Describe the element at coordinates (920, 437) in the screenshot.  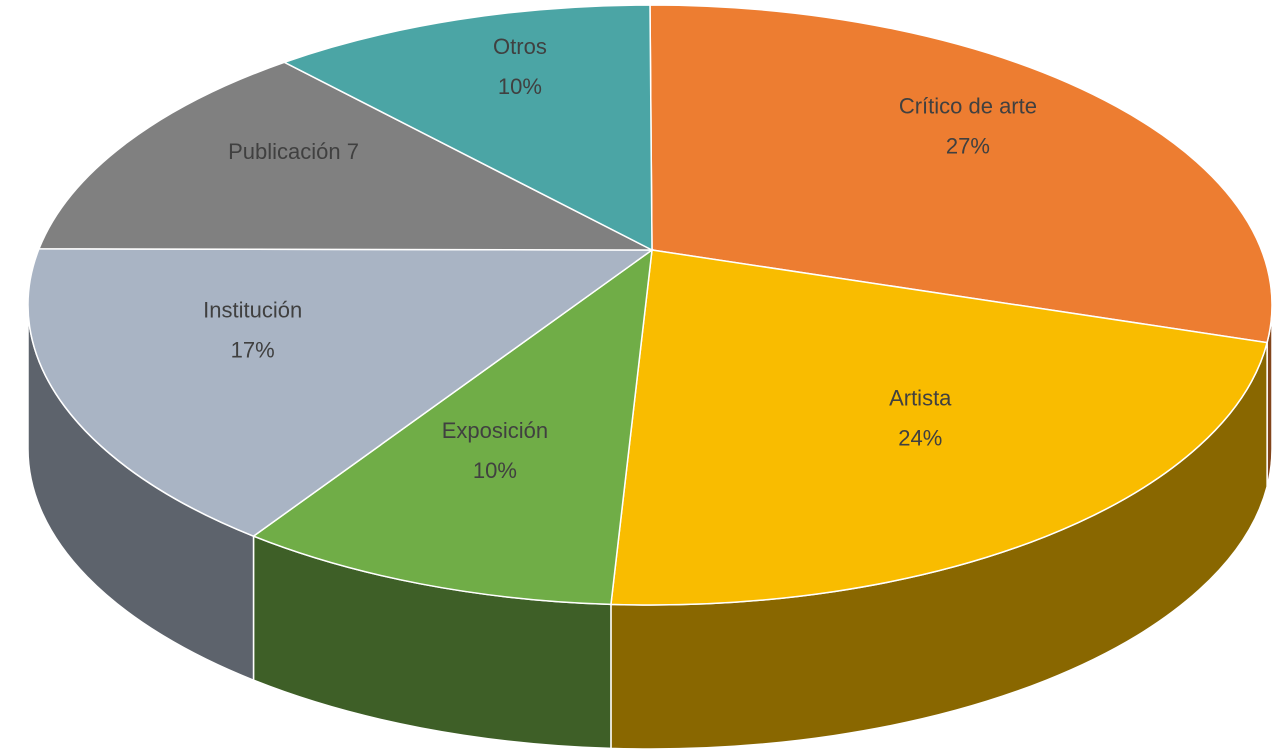
I see `value-label: 24%` at that location.